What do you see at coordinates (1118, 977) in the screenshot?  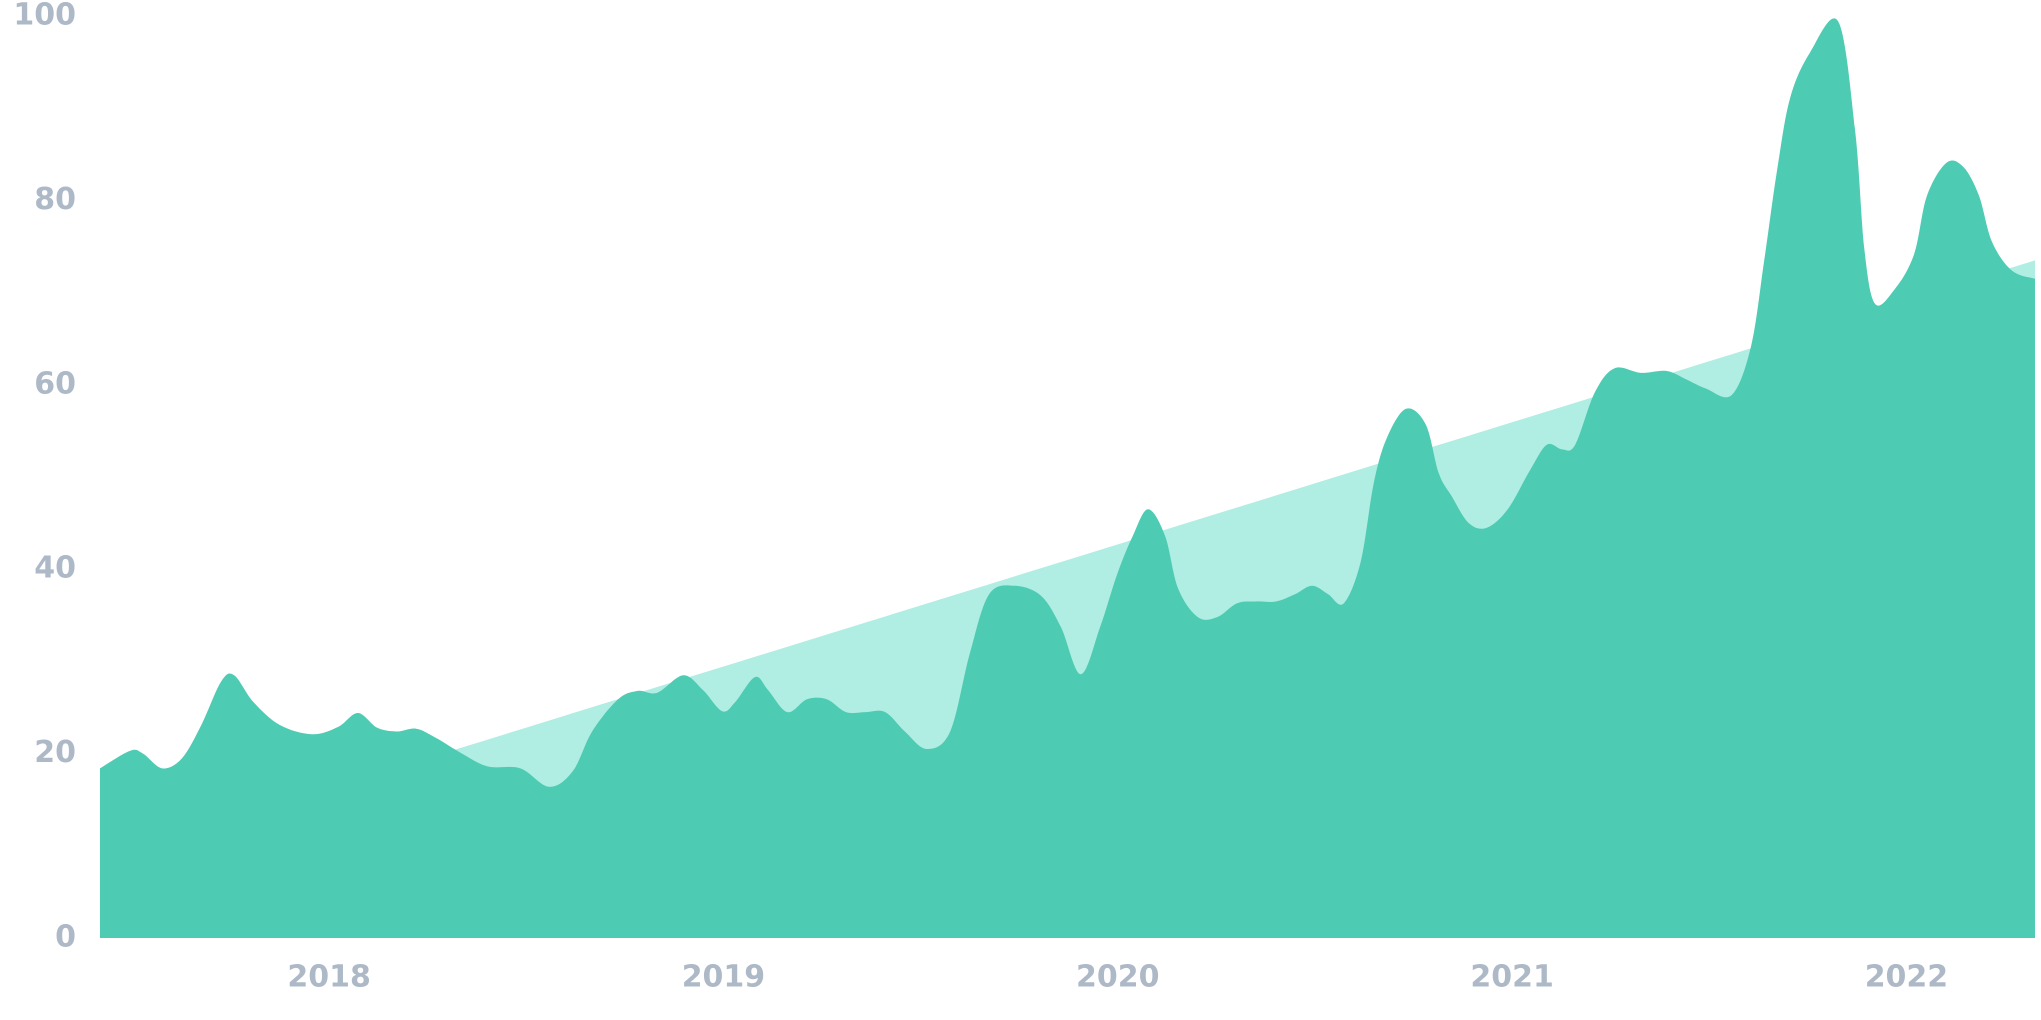 I see `x-tick-label: 2020` at bounding box center [1118, 977].